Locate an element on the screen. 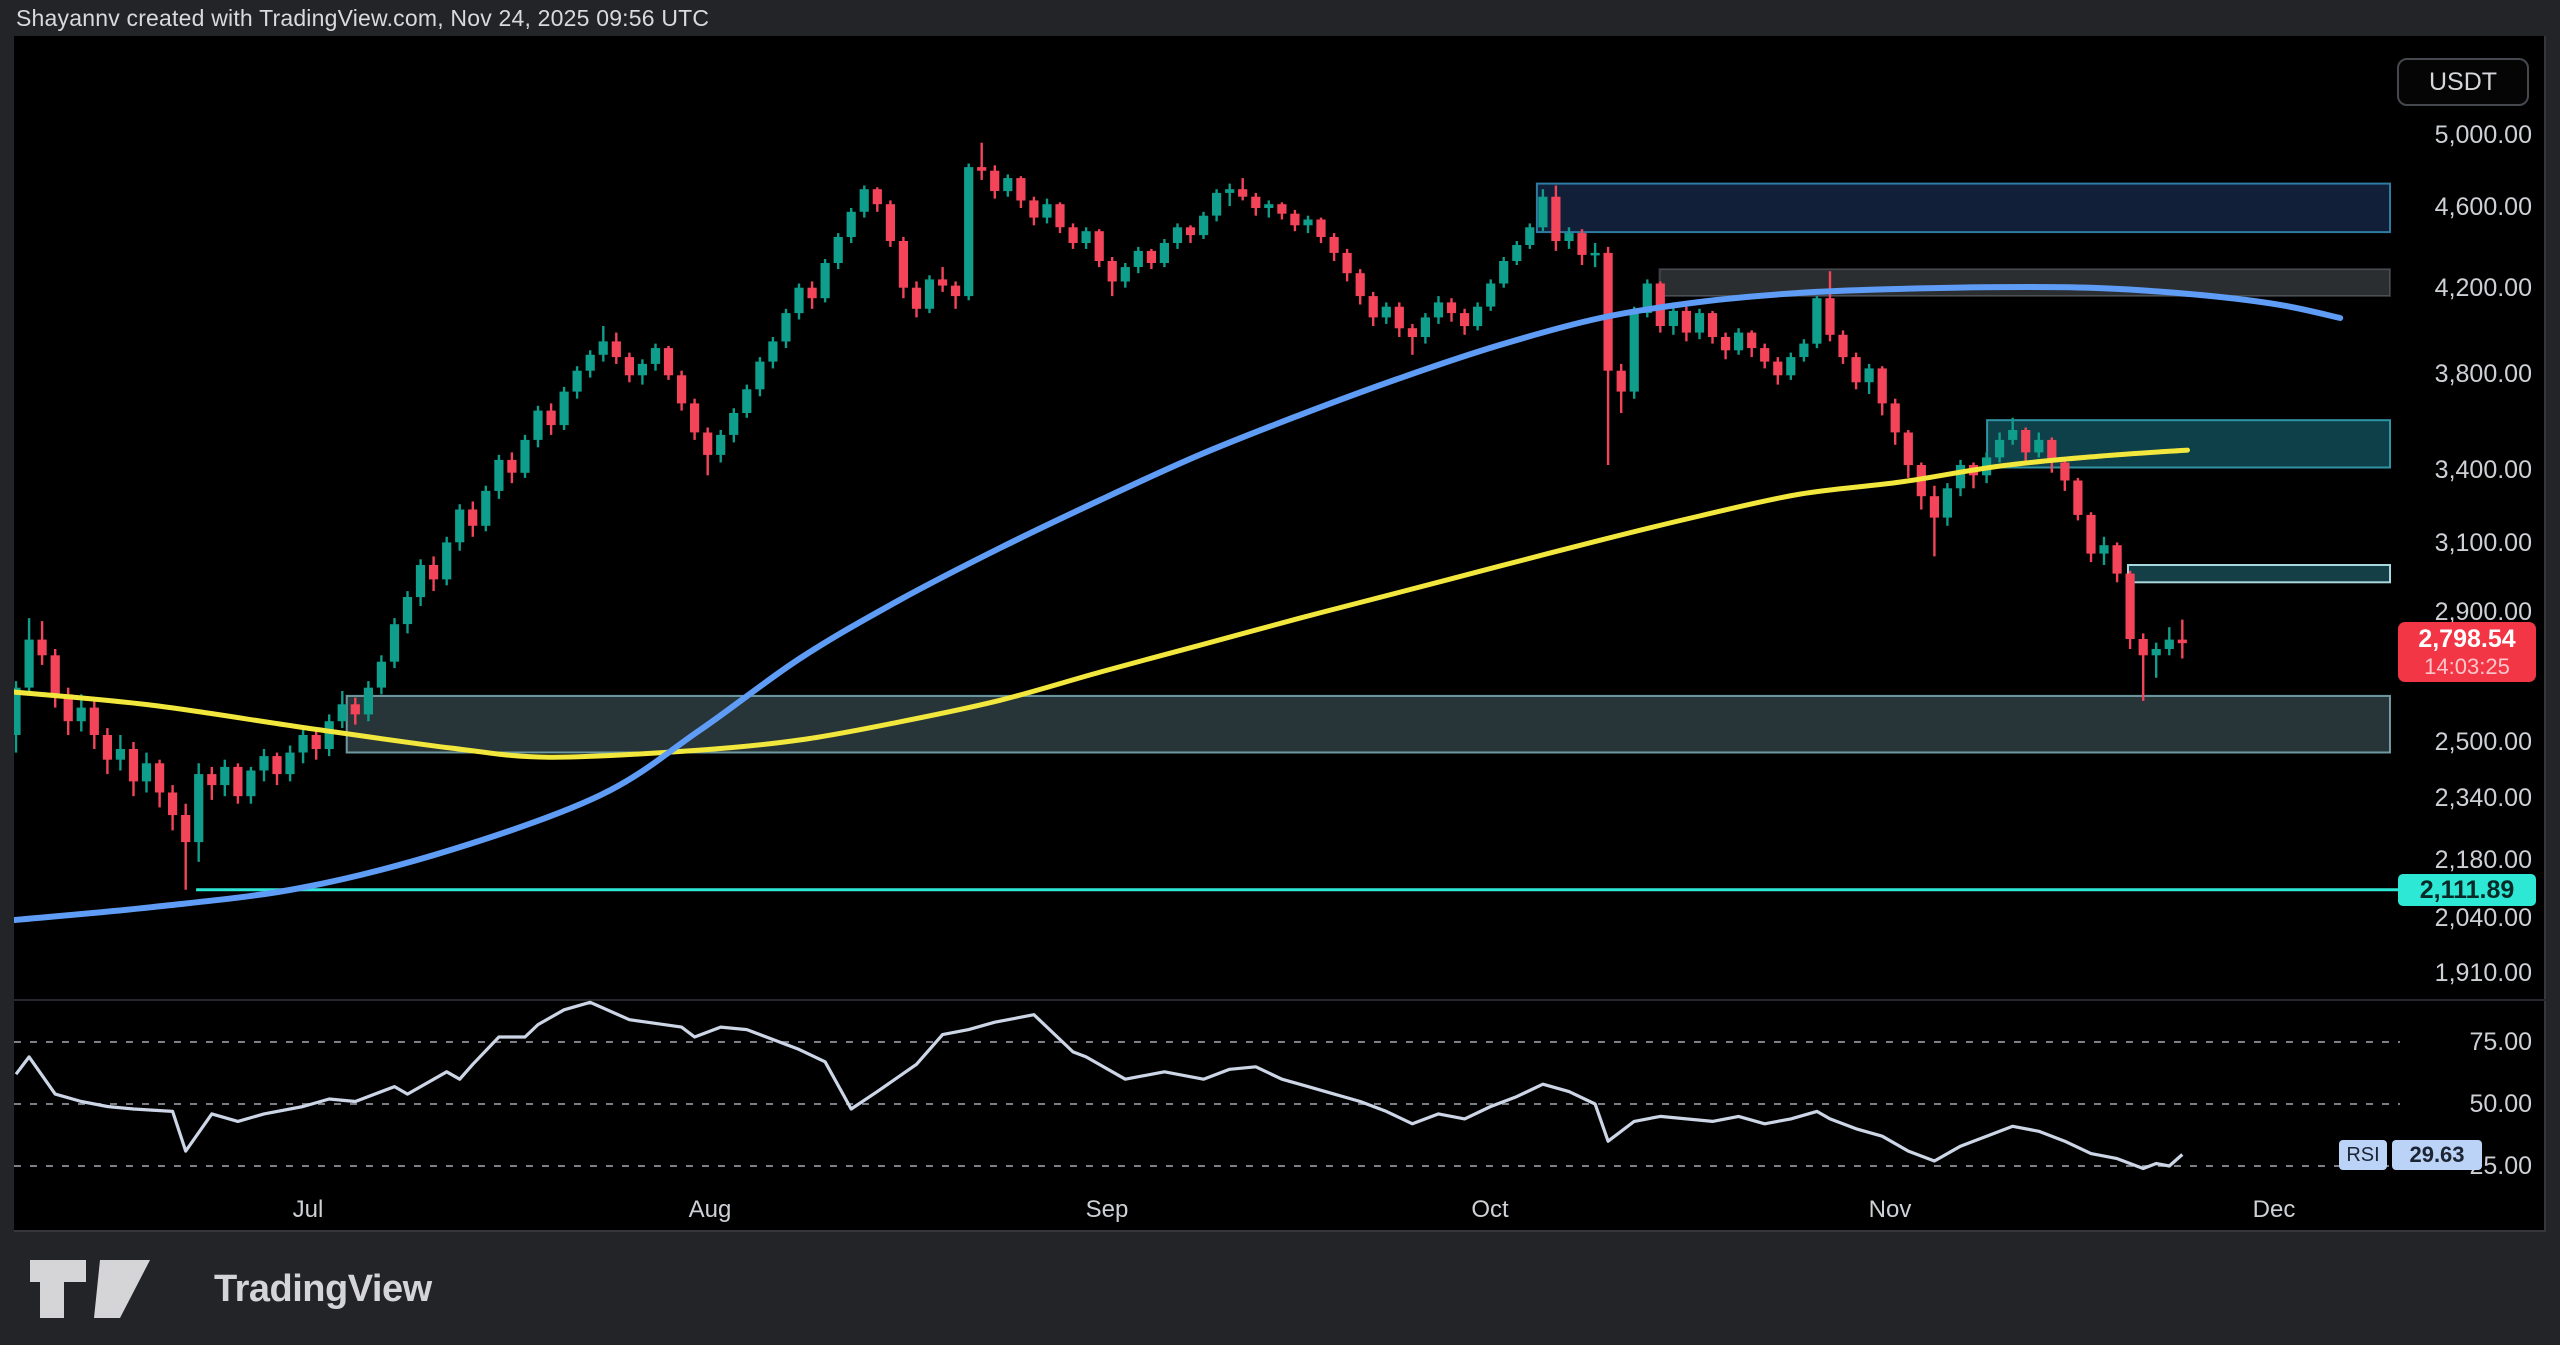  currency-toggle-button: USDT is located at coordinates (2463, 82).